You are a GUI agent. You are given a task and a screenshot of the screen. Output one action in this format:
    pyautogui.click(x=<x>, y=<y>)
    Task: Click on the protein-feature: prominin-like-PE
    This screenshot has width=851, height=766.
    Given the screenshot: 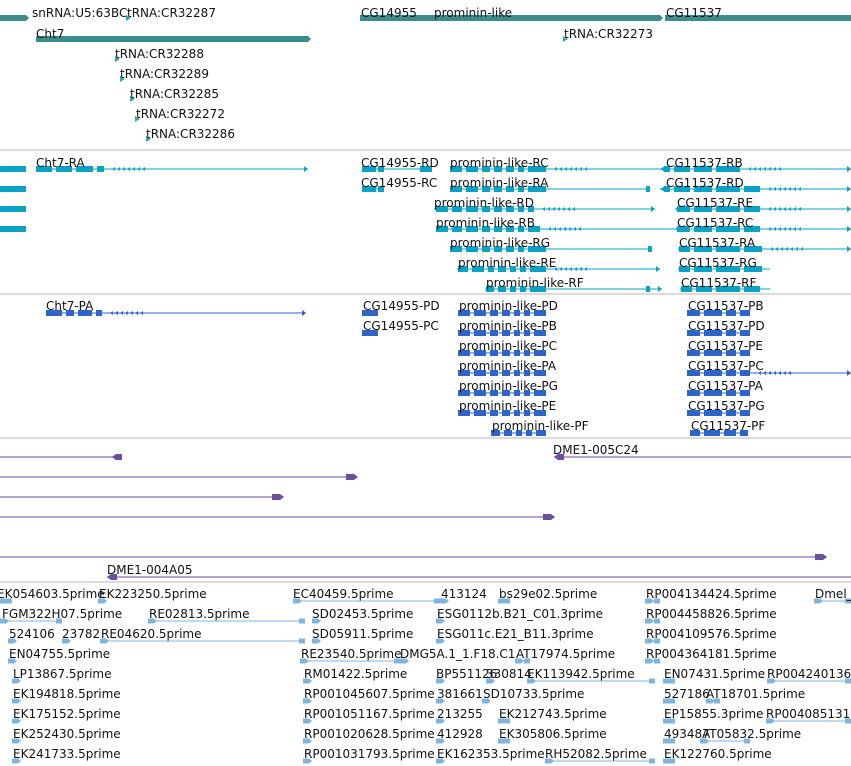 What is the action you would take?
    pyautogui.click(x=507, y=407)
    